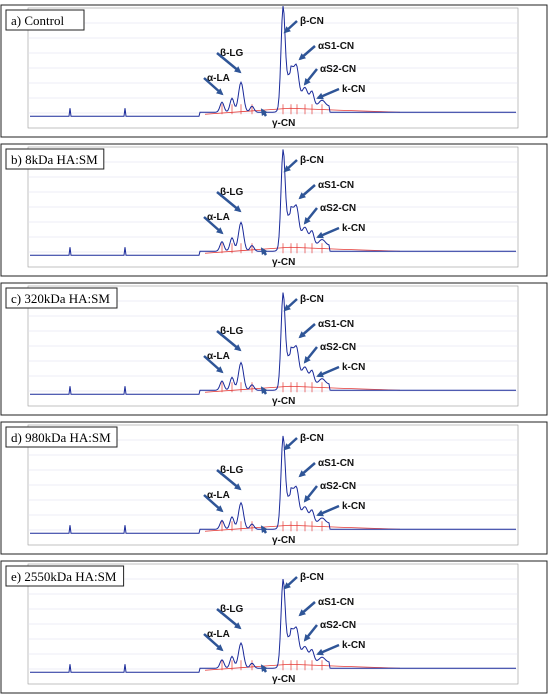 The width and height of the screenshot is (550, 700). I want to click on panel-title: d) 980kDa HA:SM, so click(61, 437).